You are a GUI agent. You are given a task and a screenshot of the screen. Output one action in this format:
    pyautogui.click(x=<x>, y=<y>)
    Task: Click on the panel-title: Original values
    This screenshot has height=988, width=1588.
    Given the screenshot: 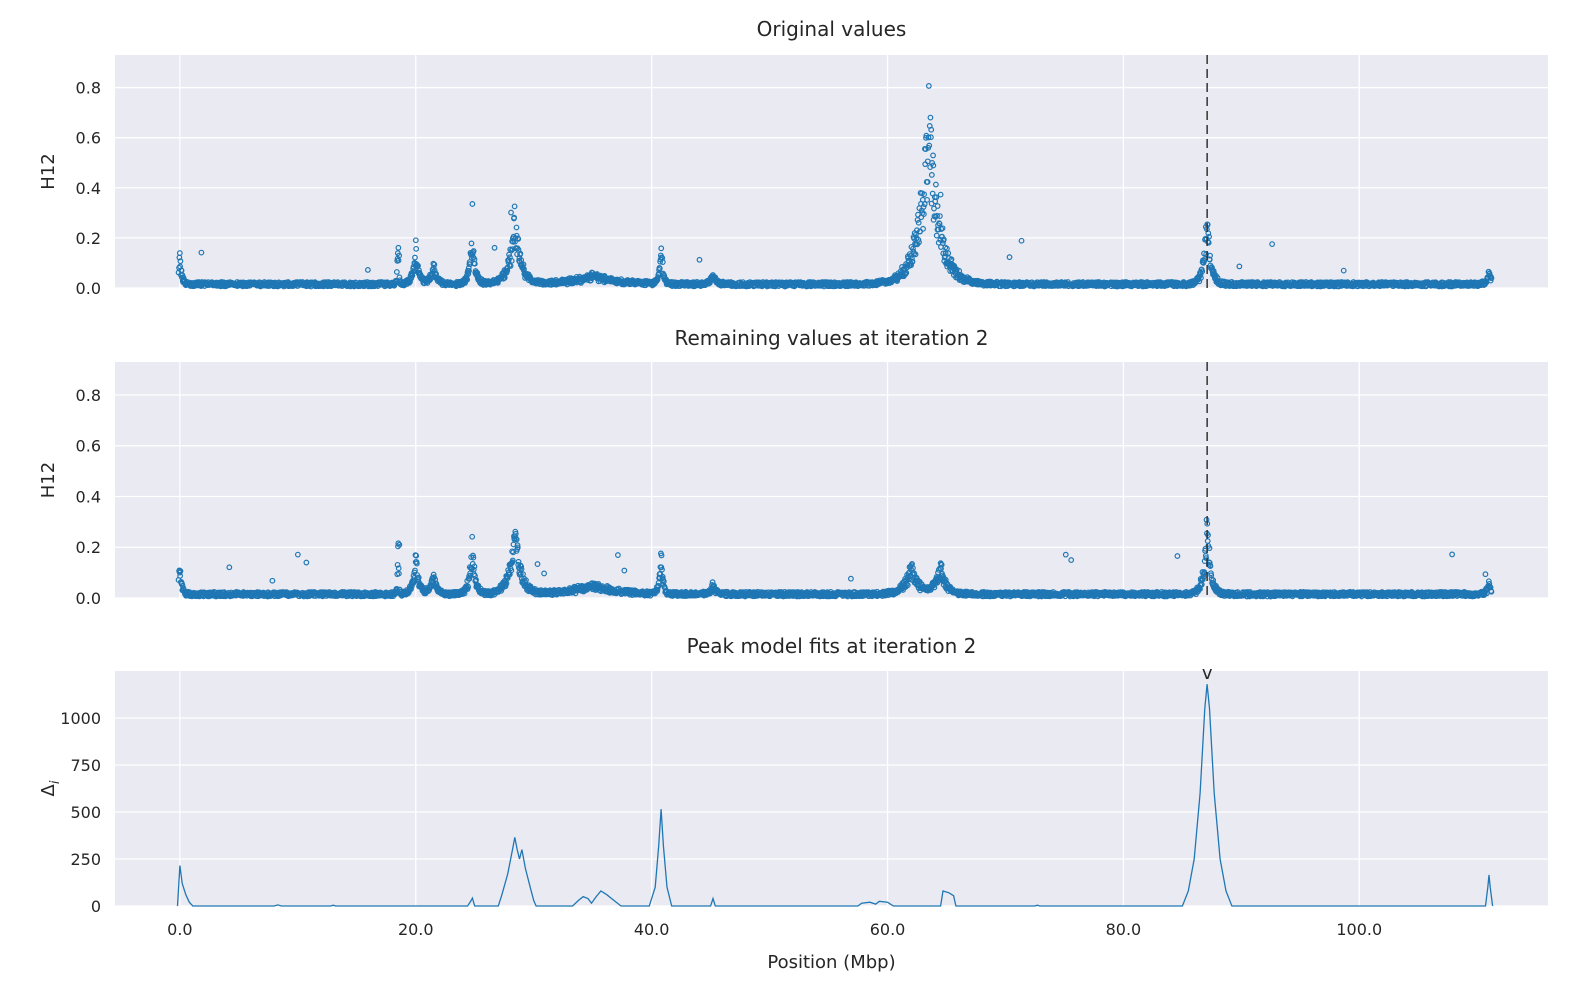 What is the action you would take?
    pyautogui.click(x=832, y=29)
    